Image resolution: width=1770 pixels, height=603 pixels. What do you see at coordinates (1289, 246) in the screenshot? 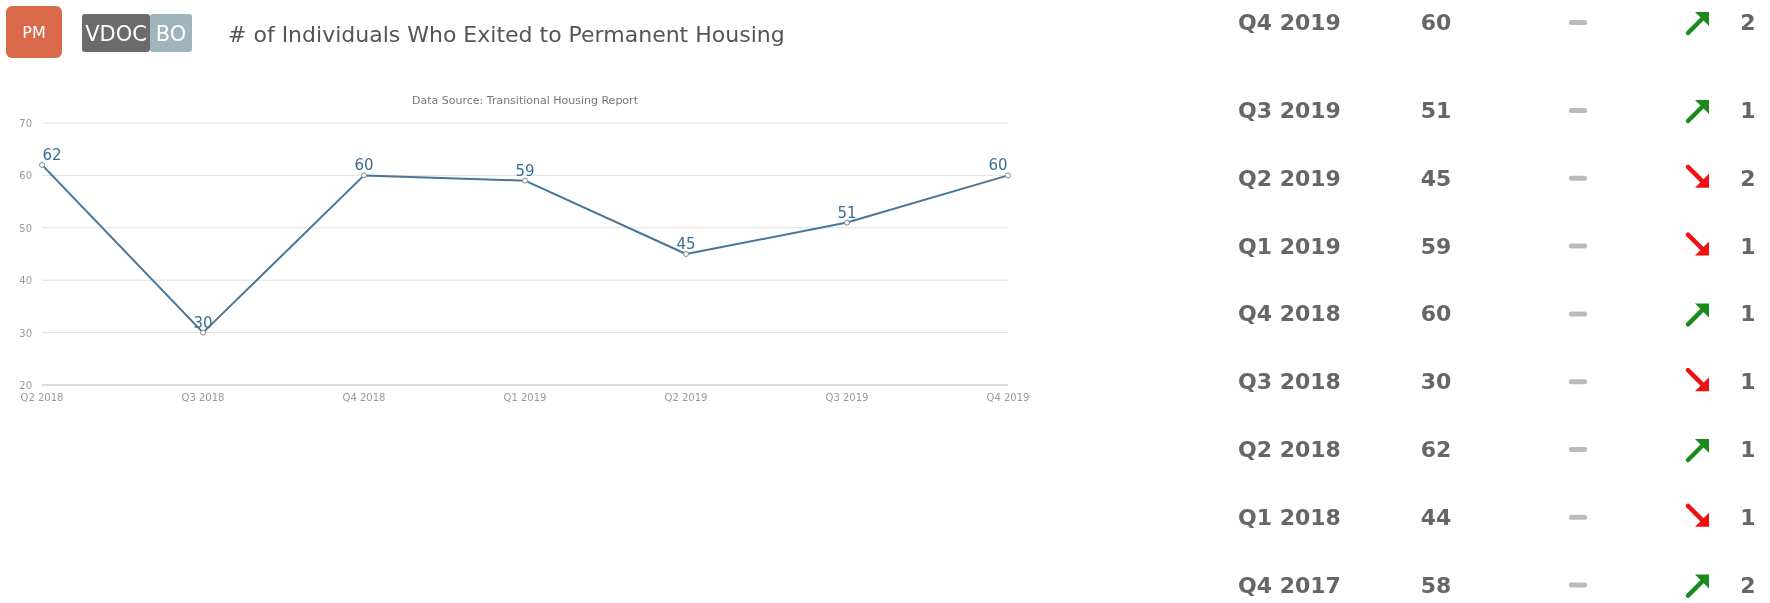
I see `category-label: Q1 2019` at bounding box center [1289, 246].